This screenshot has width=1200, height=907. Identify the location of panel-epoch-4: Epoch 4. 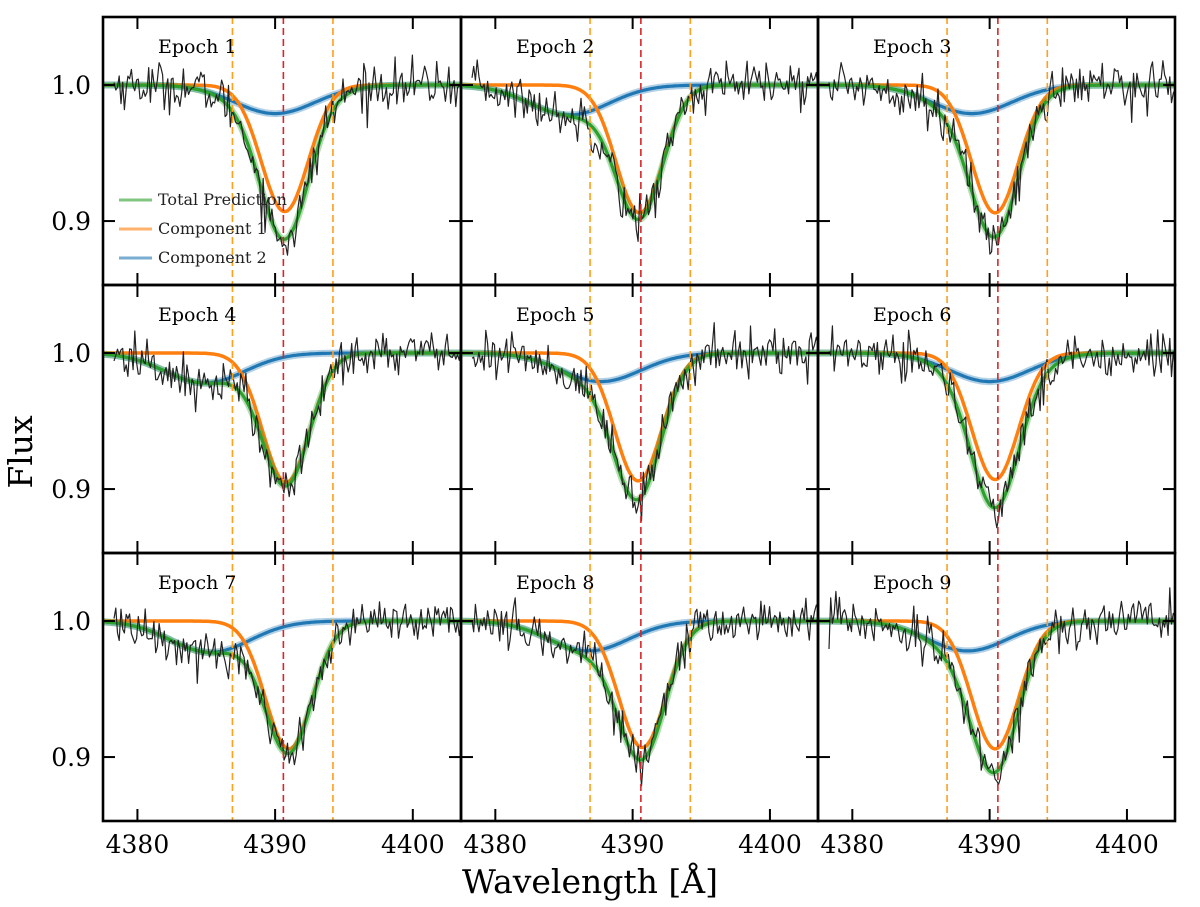
(282, 419).